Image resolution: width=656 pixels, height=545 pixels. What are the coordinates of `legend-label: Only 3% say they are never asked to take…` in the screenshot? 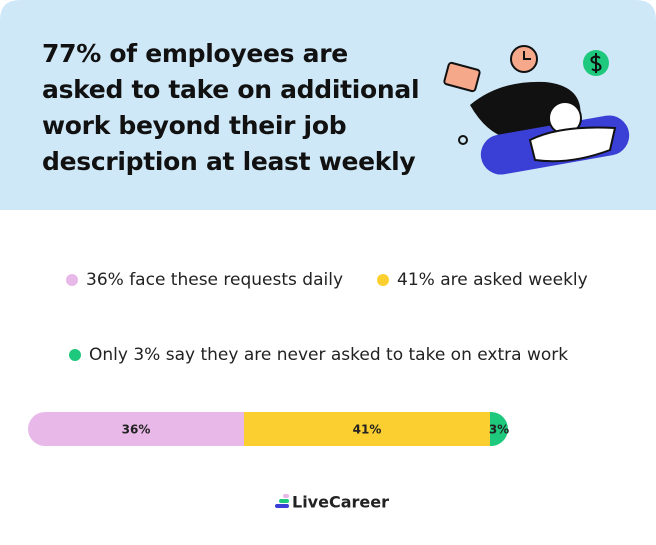 It's located at (328, 355).